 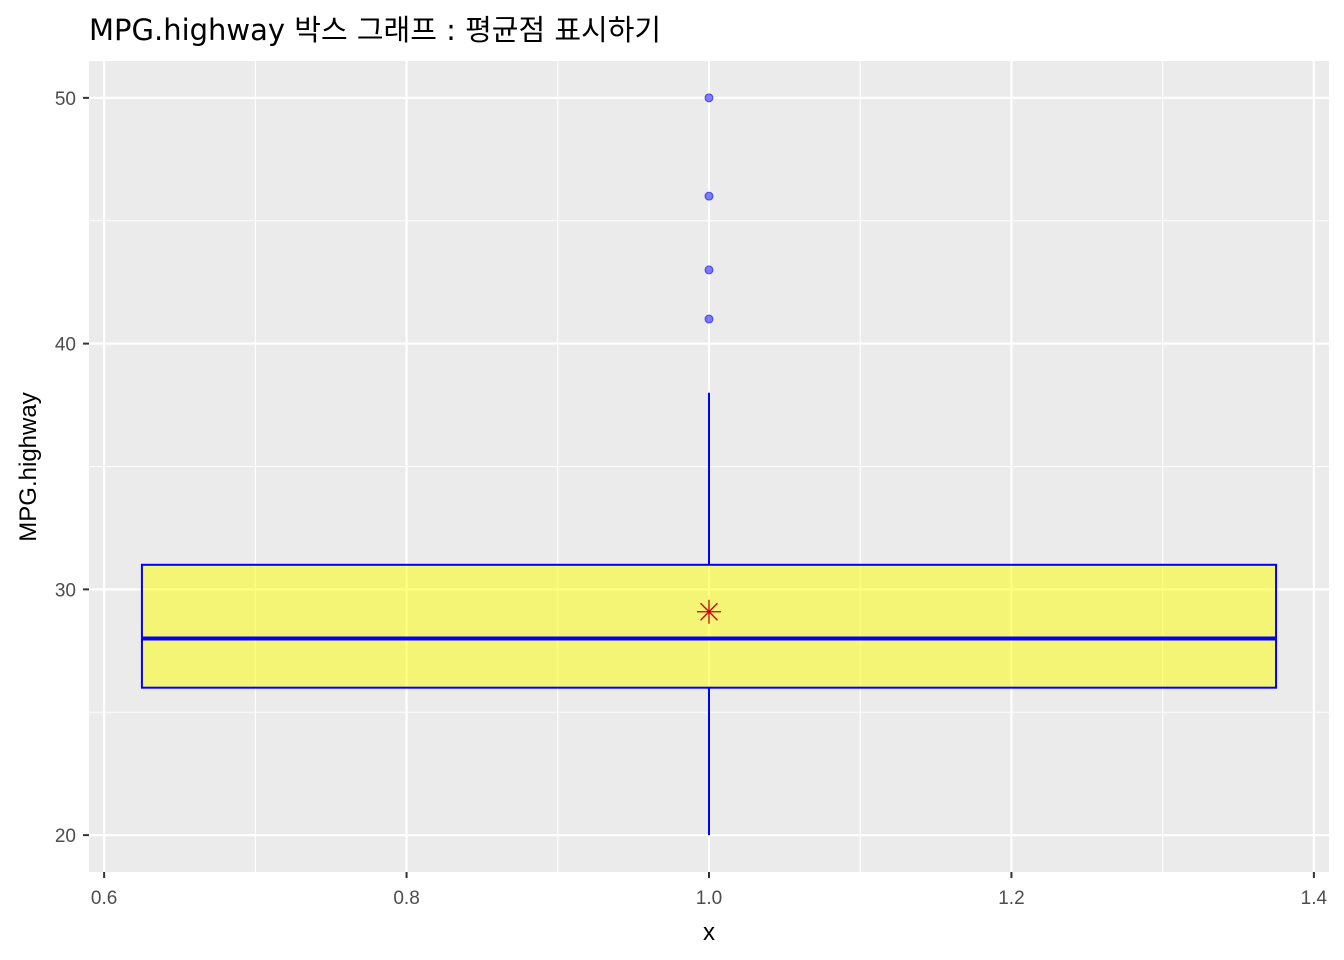 What do you see at coordinates (709, 932) in the screenshot?
I see `x-axis-title: x` at bounding box center [709, 932].